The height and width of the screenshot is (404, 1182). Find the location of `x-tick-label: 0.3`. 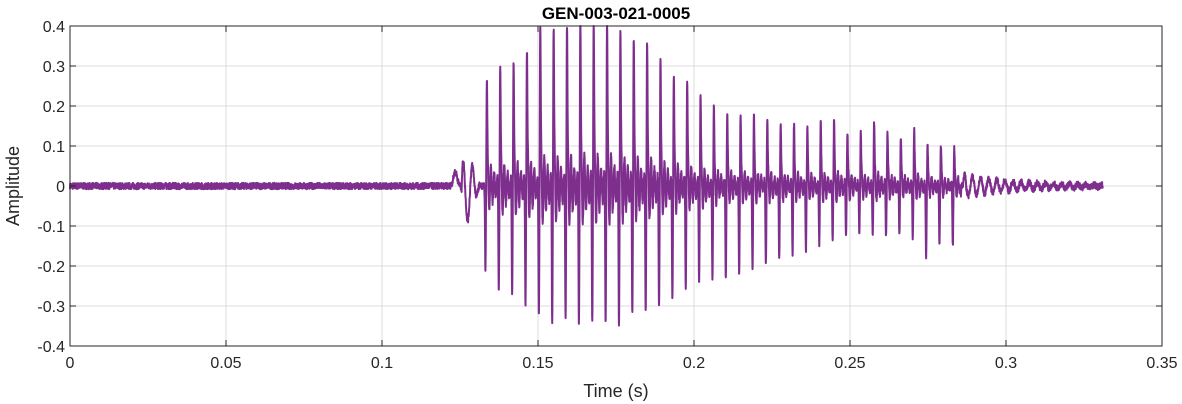

x-tick-label: 0.3 is located at coordinates (1006, 363).